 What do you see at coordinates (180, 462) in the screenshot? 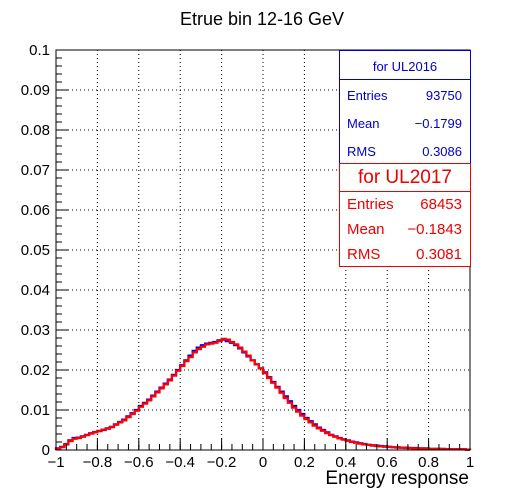
I see `x-tick-label: −0.4` at bounding box center [180, 462].